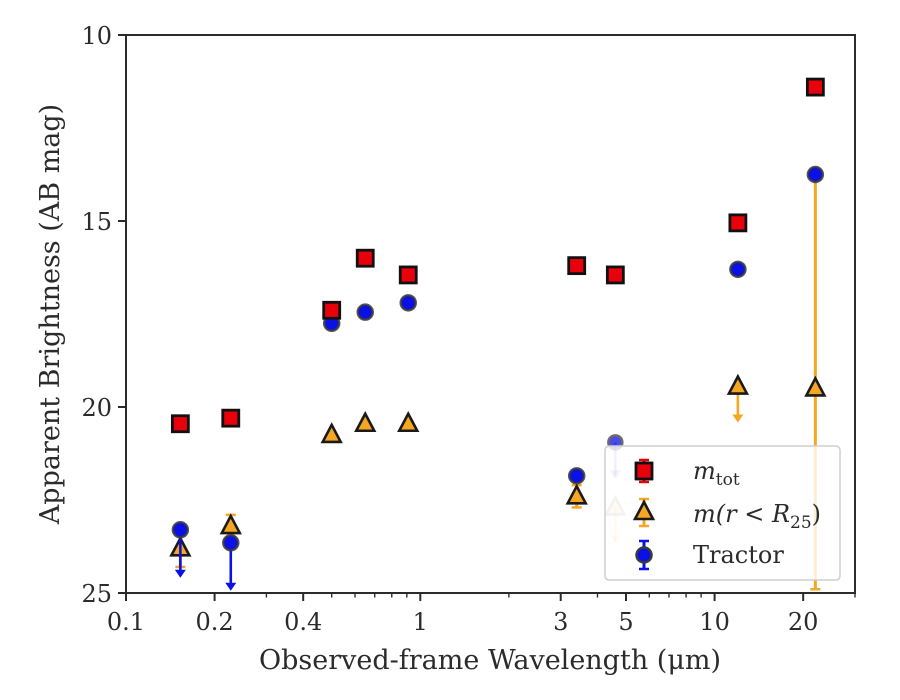 The height and width of the screenshot is (700, 900). I want to click on circle-point-5-marker, so click(576, 476).